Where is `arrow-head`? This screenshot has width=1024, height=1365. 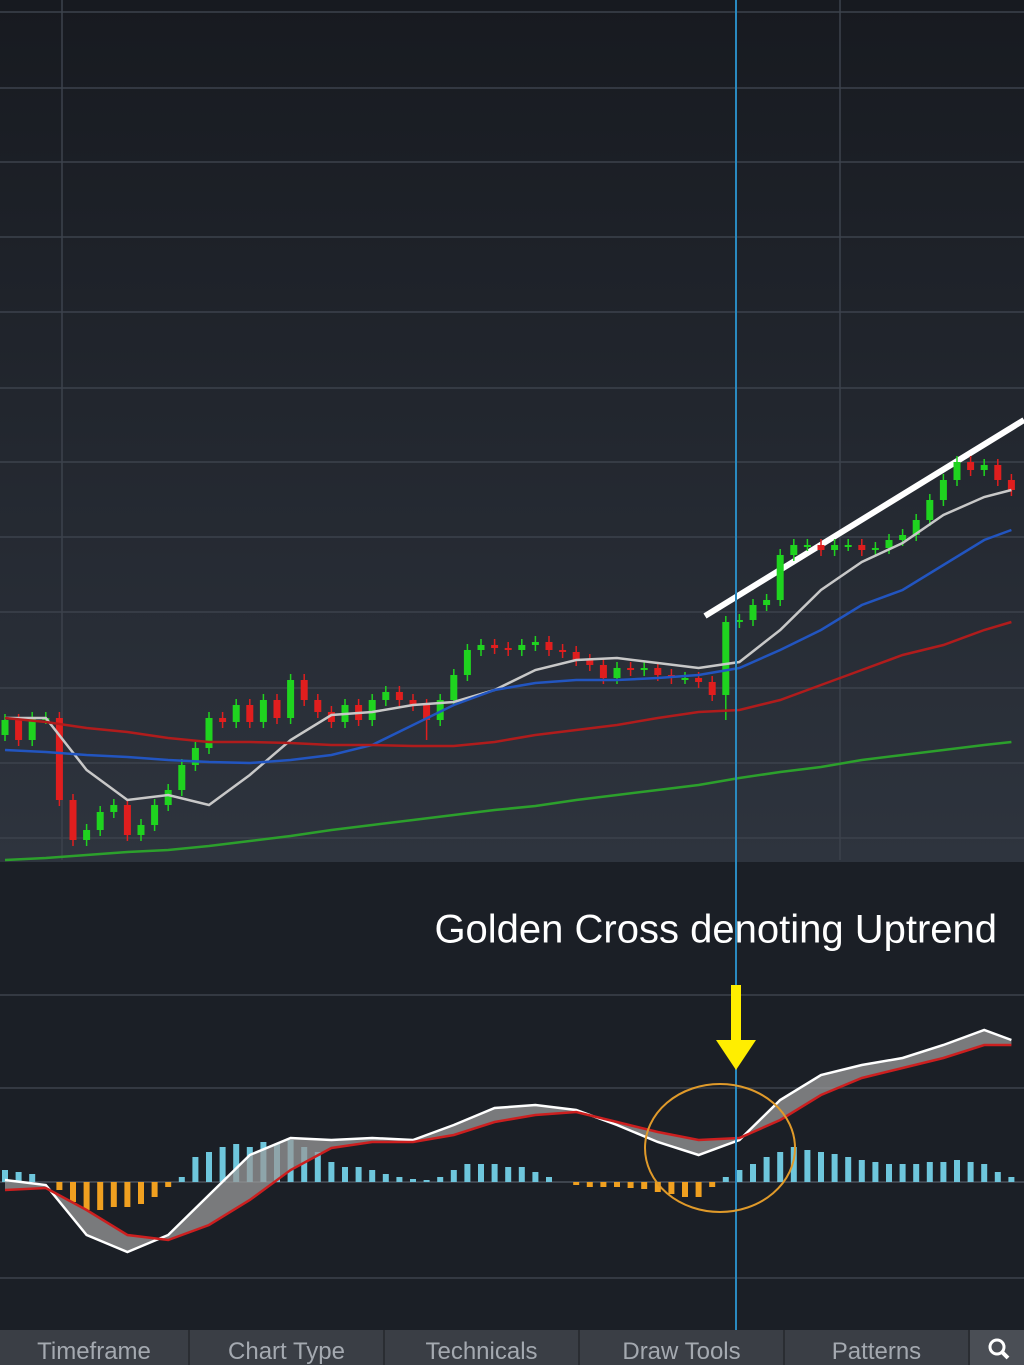
arrow-head is located at coordinates (736, 1055).